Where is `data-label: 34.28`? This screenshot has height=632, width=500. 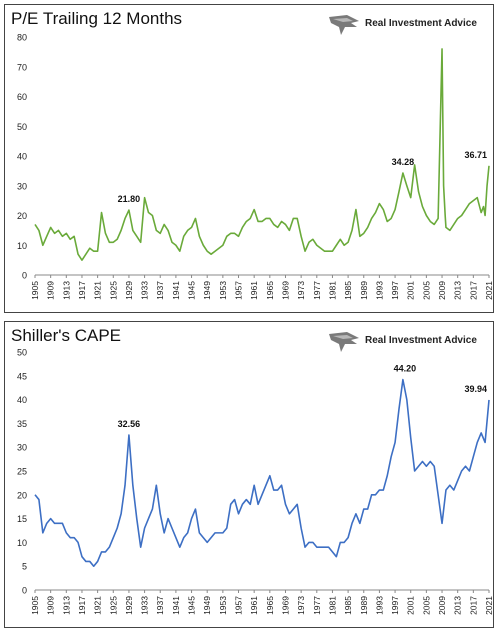
data-label: 34.28 is located at coordinates (403, 162).